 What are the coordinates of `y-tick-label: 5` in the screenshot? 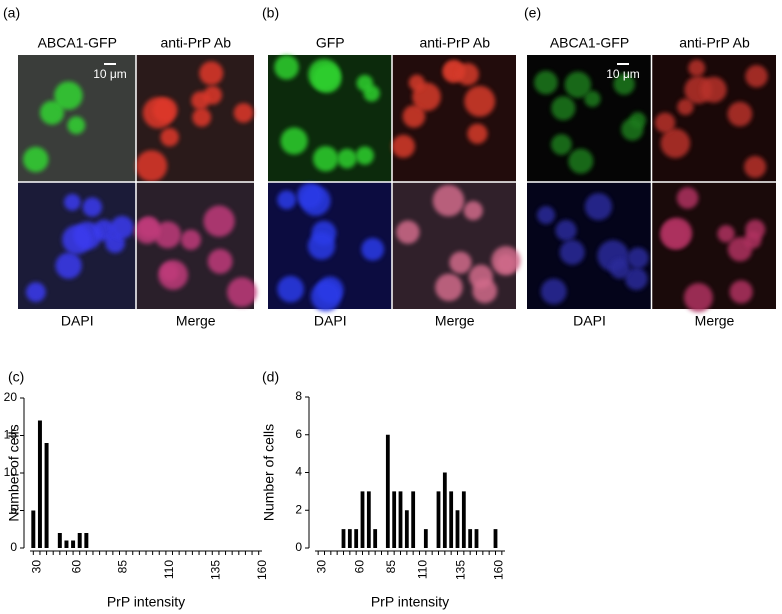 It's located at (13, 510).